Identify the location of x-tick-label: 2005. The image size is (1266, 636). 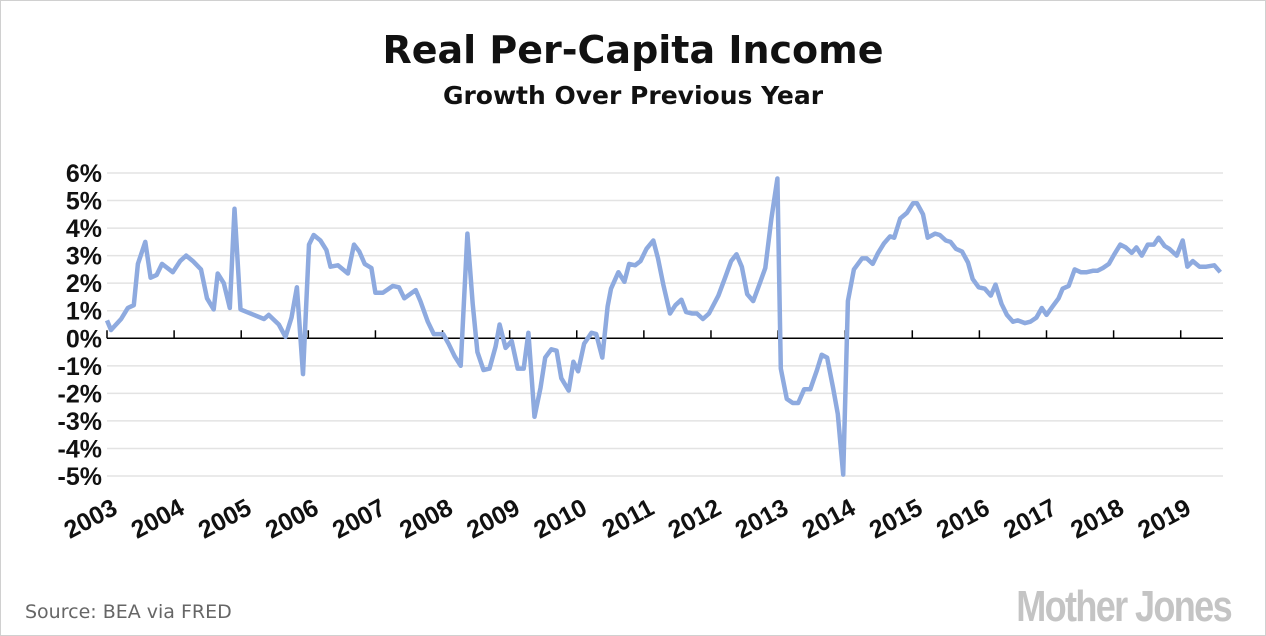
(225, 519).